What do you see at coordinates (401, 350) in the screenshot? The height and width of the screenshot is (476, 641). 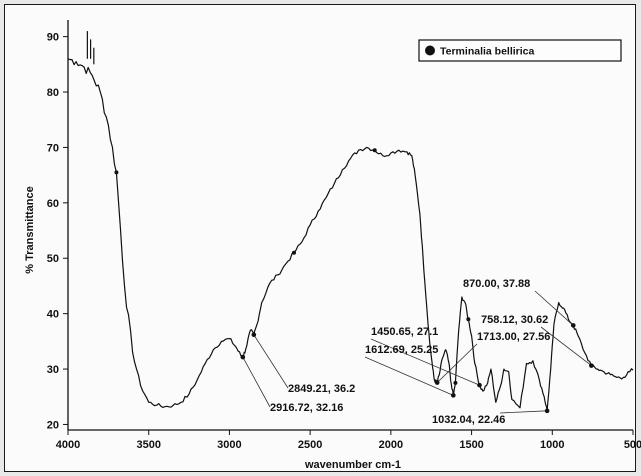 I see `annotation-label: 1612.69, 25.25` at bounding box center [401, 350].